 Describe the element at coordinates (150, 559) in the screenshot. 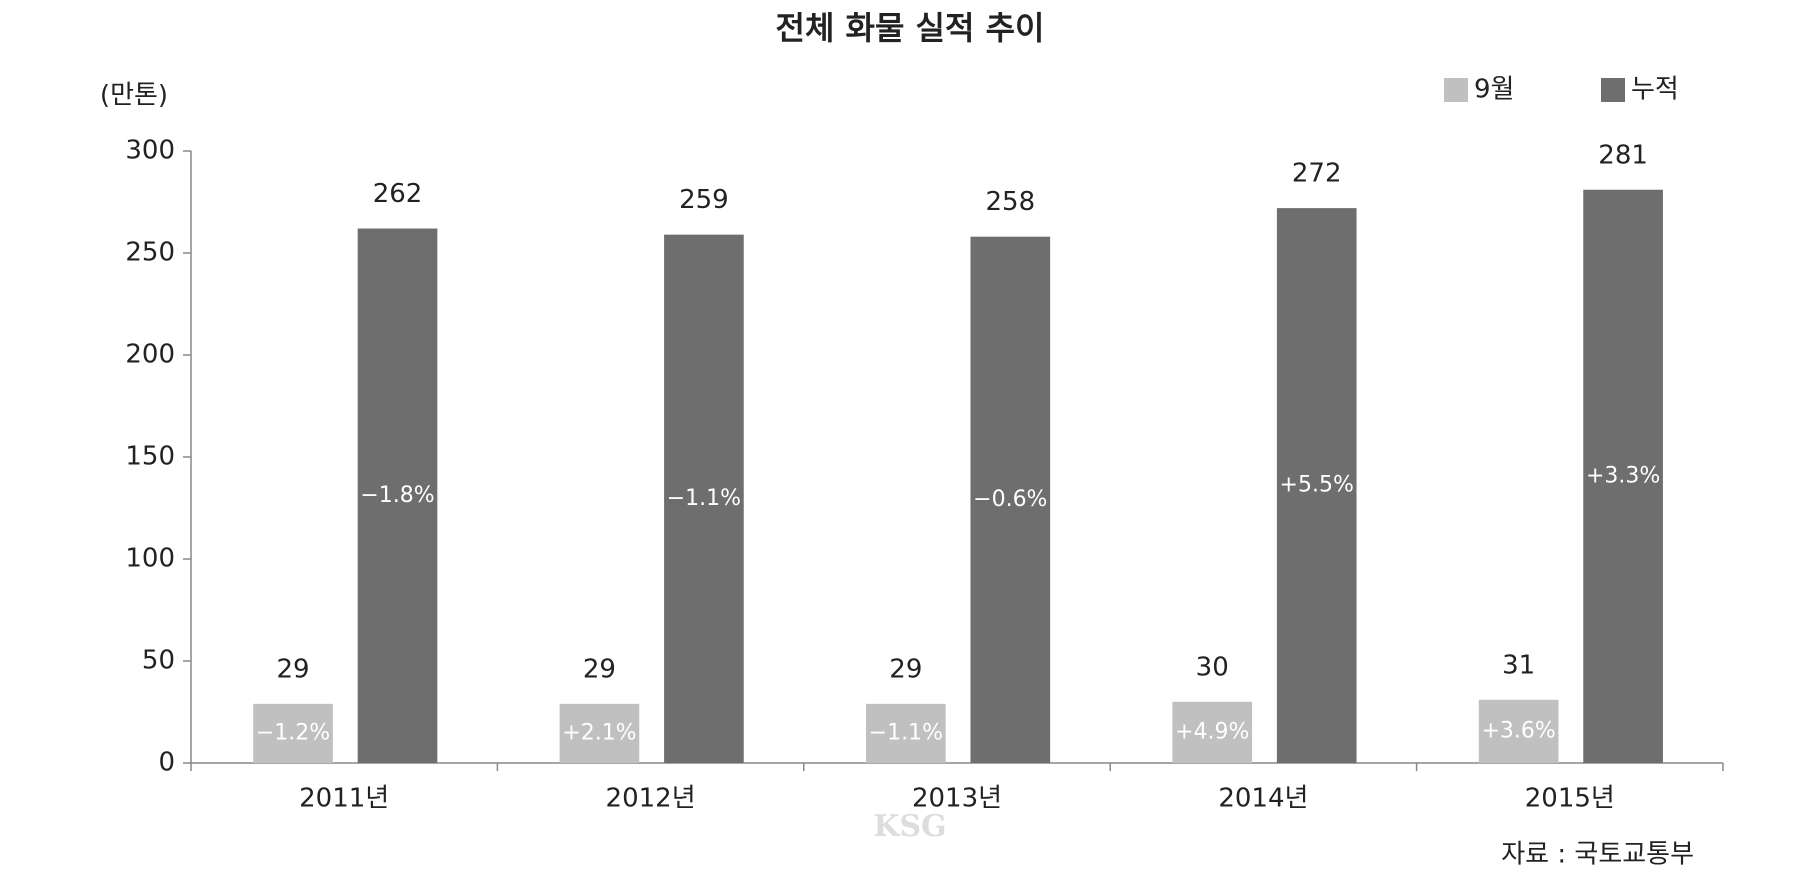

I see `y-tick-label: 100` at that location.